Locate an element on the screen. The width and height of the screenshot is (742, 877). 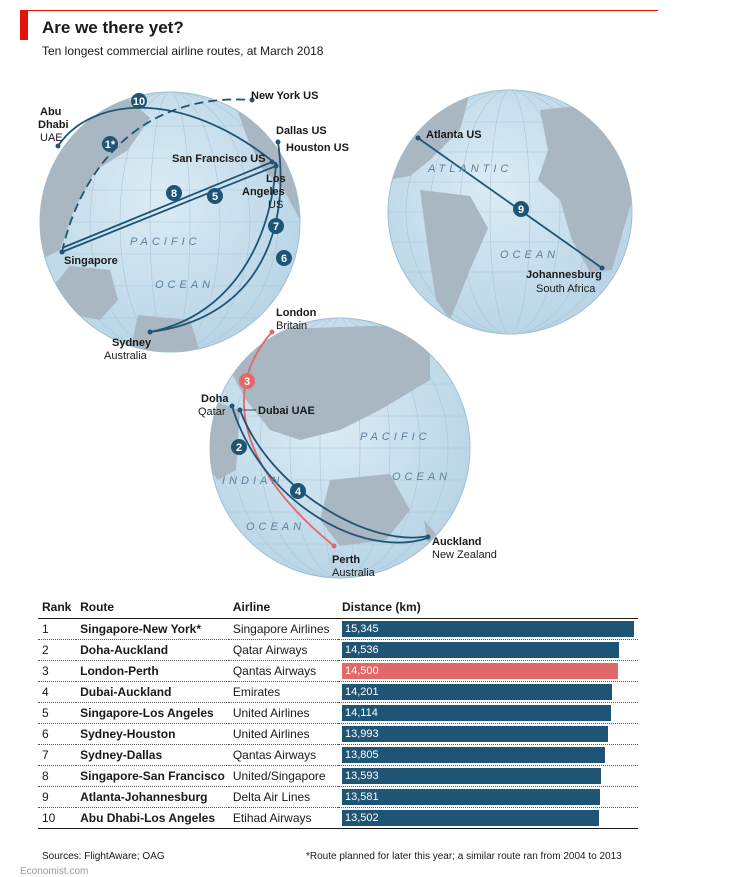
badge-4: 4 is located at coordinates (298, 491).